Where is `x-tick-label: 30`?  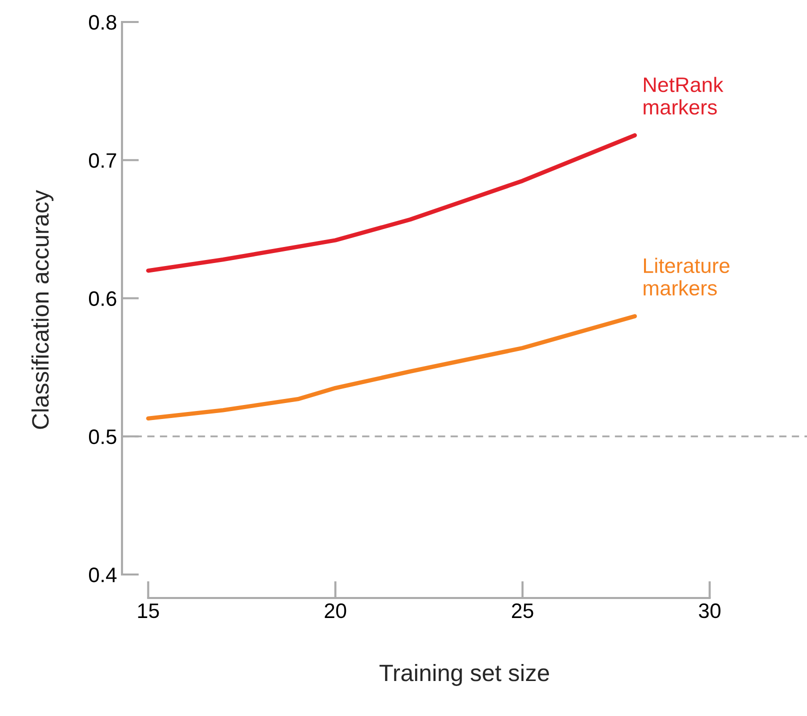 x-tick-label: 30 is located at coordinates (709, 610).